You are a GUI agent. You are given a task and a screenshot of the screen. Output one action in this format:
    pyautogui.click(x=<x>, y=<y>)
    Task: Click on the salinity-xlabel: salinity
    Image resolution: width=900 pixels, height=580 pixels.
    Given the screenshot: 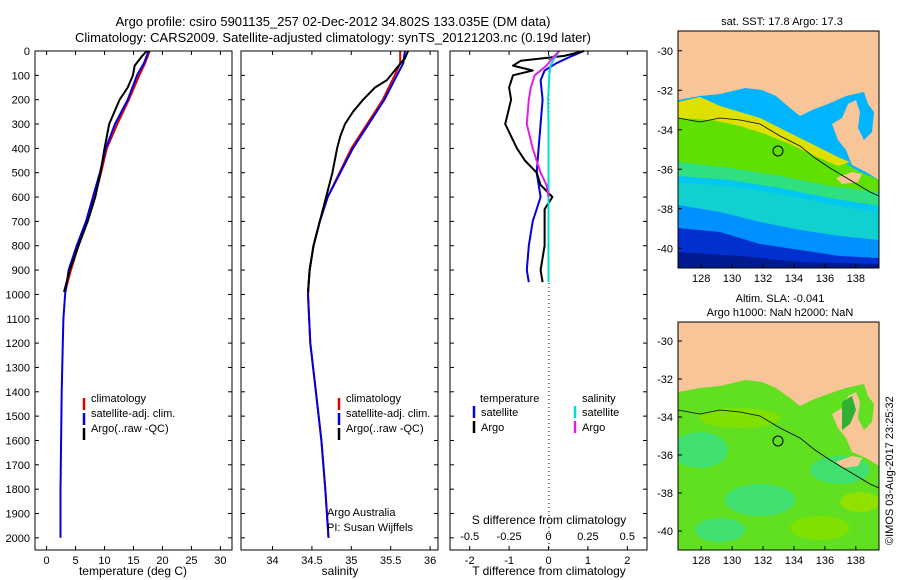 What is the action you would take?
    pyautogui.click(x=340, y=571)
    